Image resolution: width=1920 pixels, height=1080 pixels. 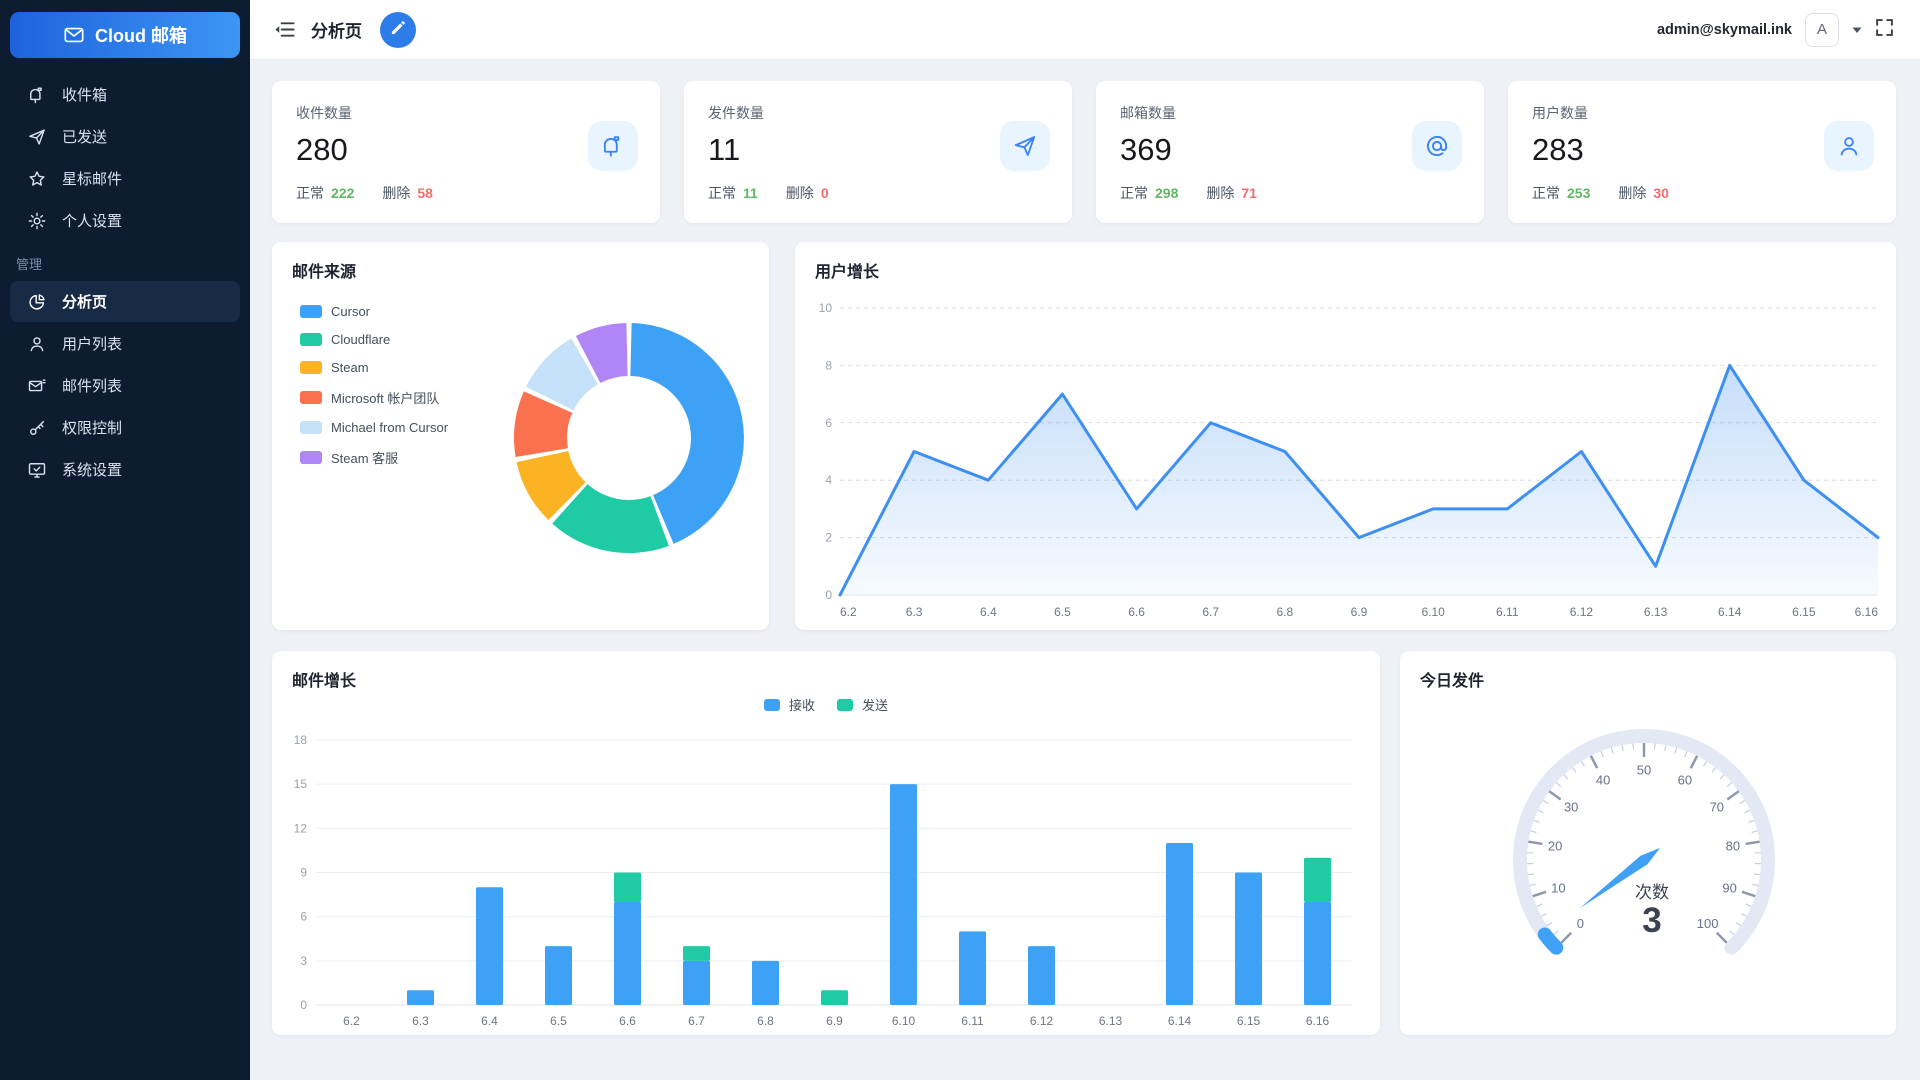 What do you see at coordinates (1884, 30) in the screenshot?
I see `fullscreen-button` at bounding box center [1884, 30].